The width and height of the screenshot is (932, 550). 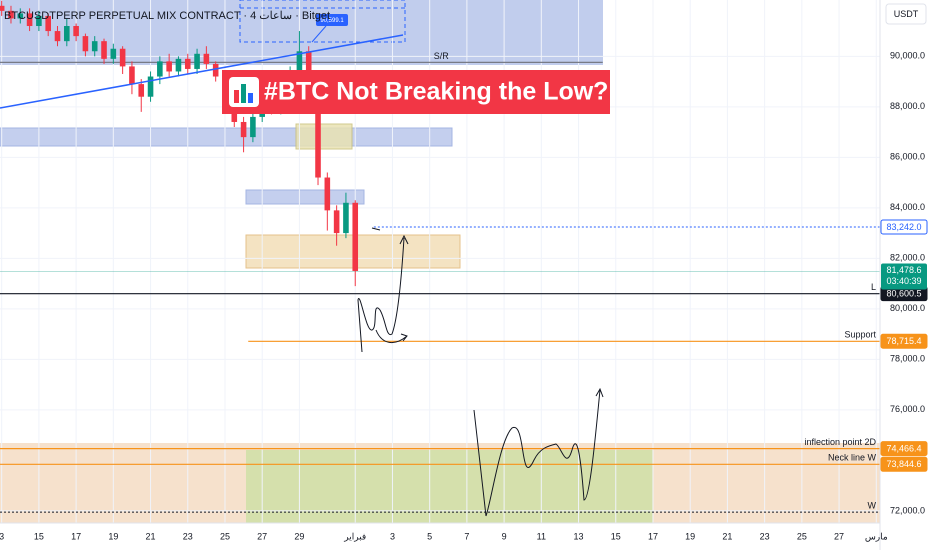 I want to click on level-name: Neck line W, so click(x=852, y=458).